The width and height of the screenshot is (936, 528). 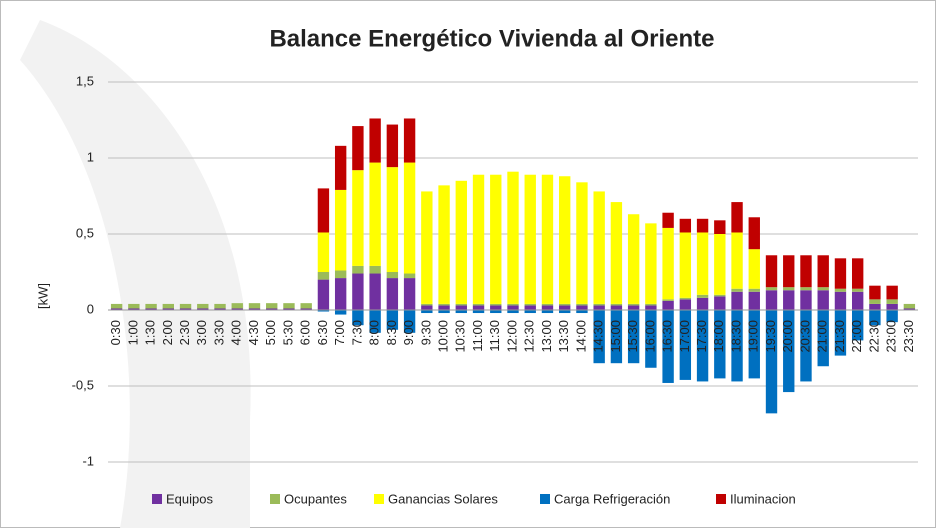 What do you see at coordinates (546, 336) in the screenshot?
I see `x-tick-label: 13:00` at bounding box center [546, 336].